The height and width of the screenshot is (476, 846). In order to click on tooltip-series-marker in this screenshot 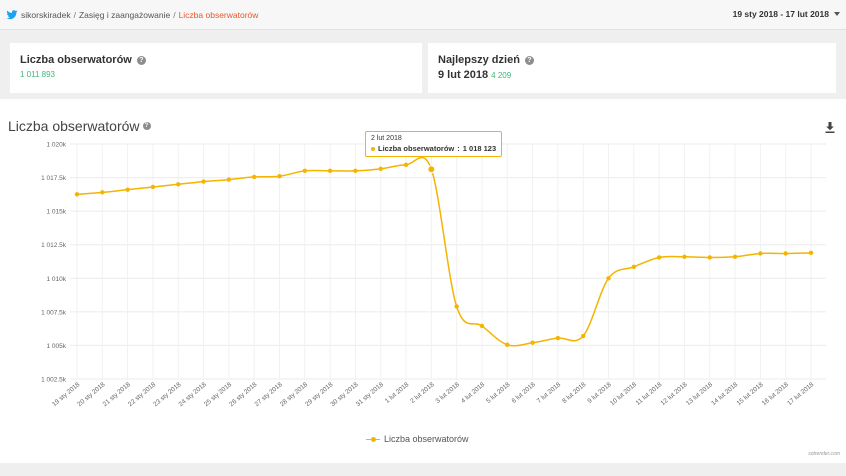, I will do `click(373, 148)`.